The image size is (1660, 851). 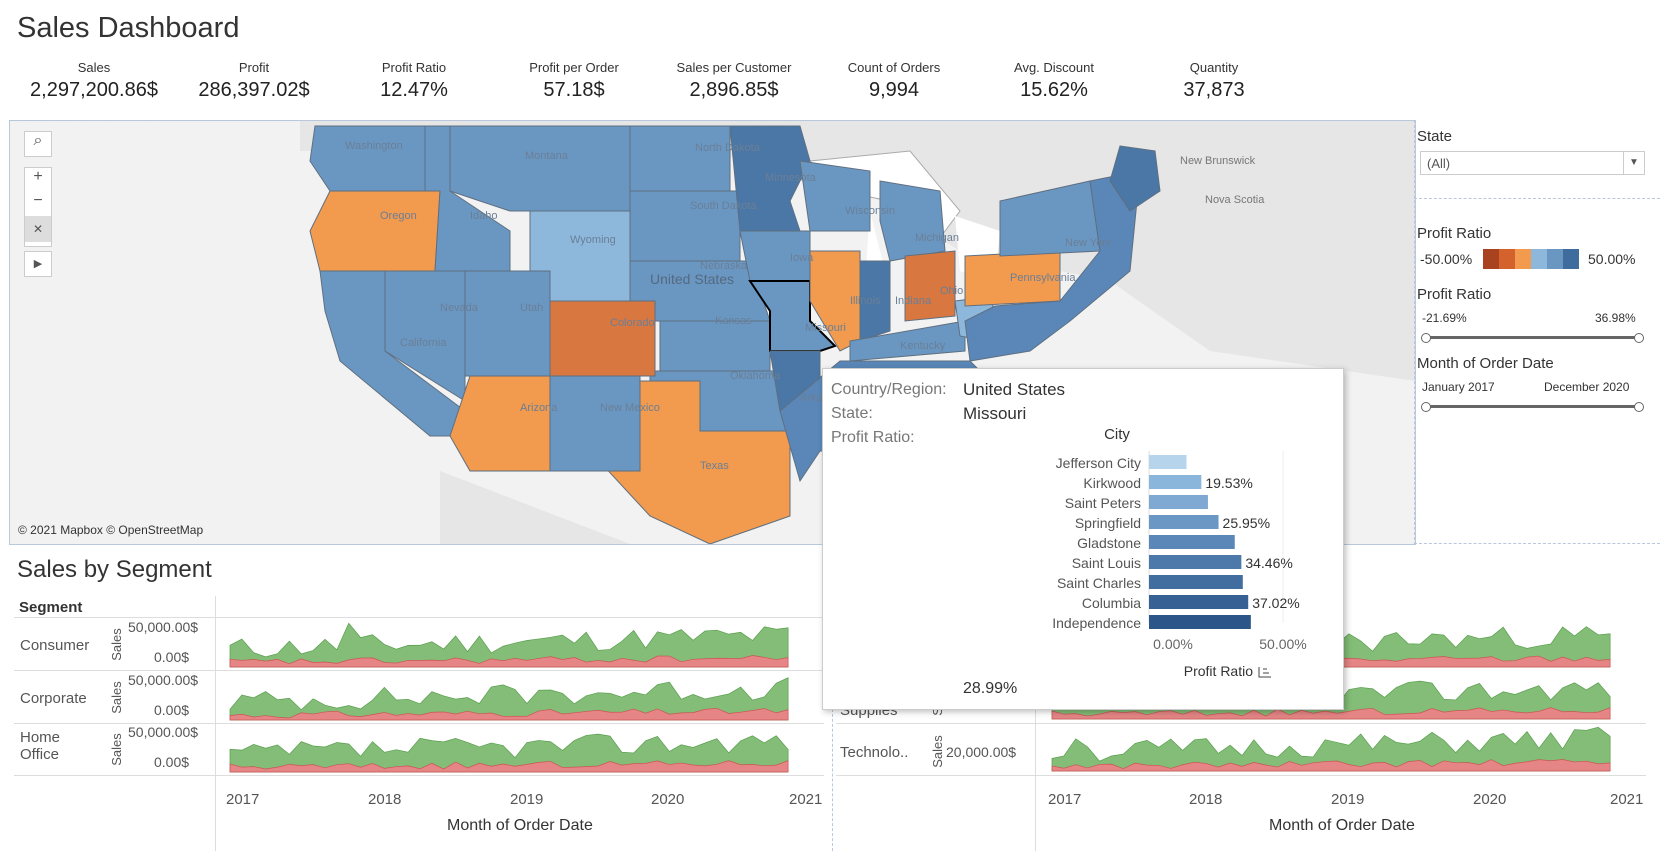 What do you see at coordinates (835, 196) in the screenshot?
I see `state-wisconsin` at bounding box center [835, 196].